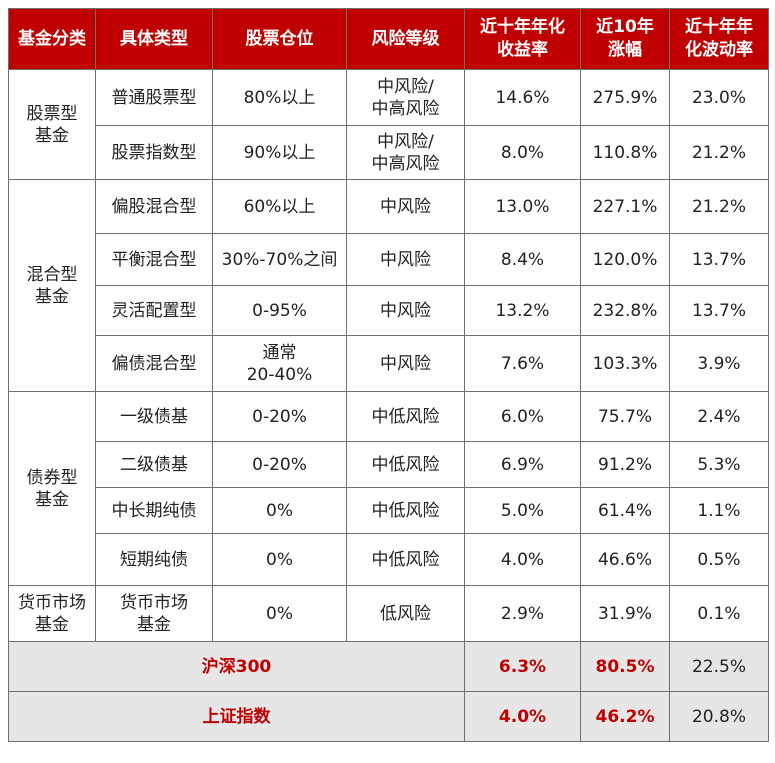 The image size is (775, 763). I want to click on ten-year-gain-cell-value: 61.4%, so click(624, 510).